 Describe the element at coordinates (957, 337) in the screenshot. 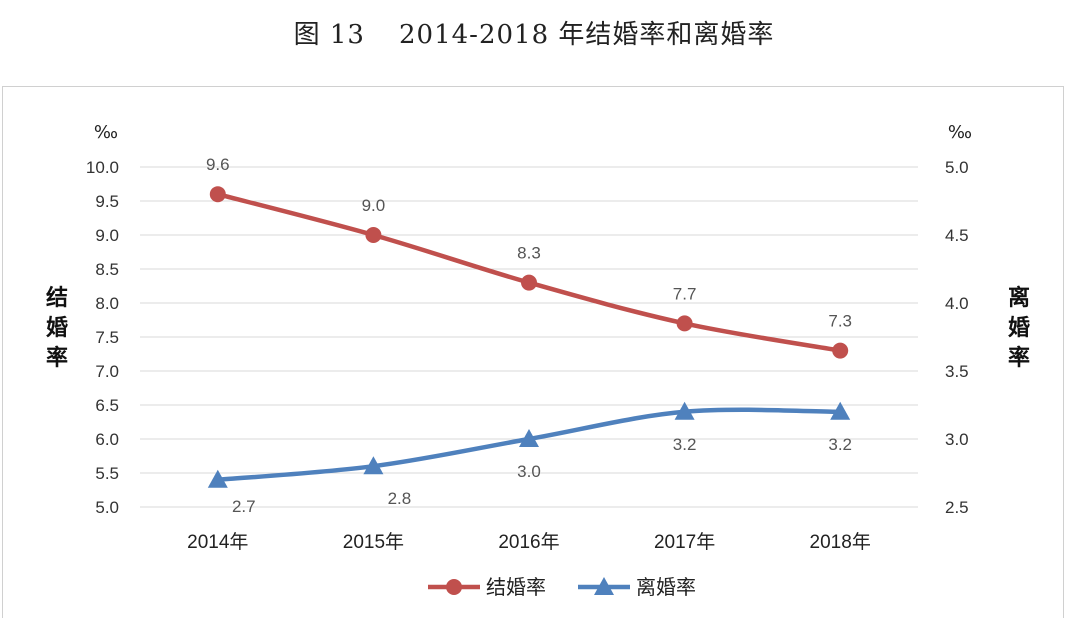

I see `right-axis-ticks: 2.5 3.0 3.5 4.0 4.5 5.0` at that location.